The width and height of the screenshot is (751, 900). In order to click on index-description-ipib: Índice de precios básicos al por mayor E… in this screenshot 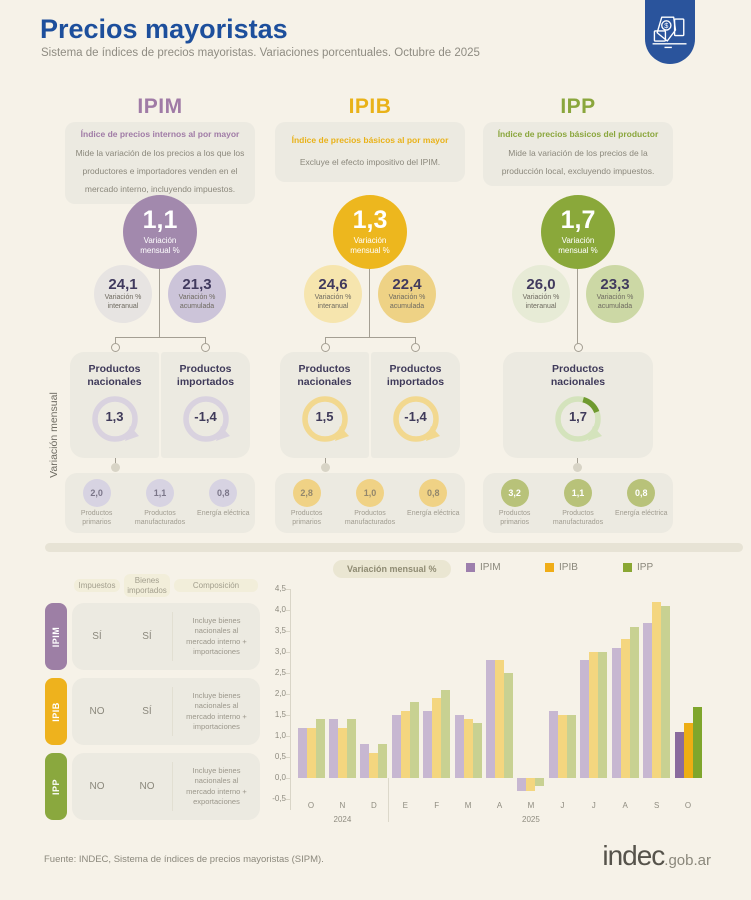, I will do `click(370, 152)`.